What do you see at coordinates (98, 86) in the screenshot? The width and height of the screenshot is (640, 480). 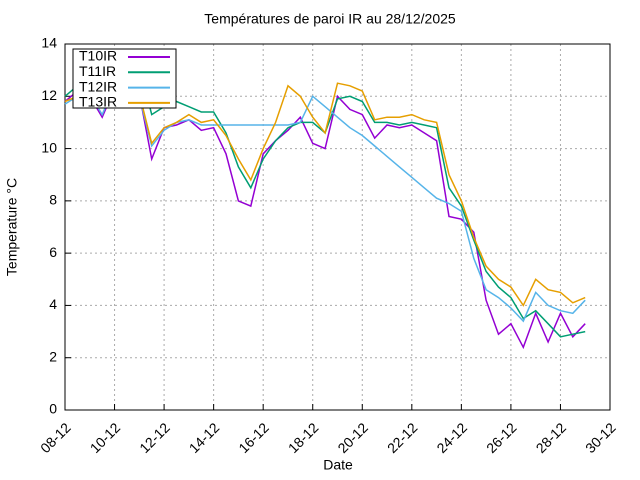 I see `legend-label: T12IR` at bounding box center [98, 86].